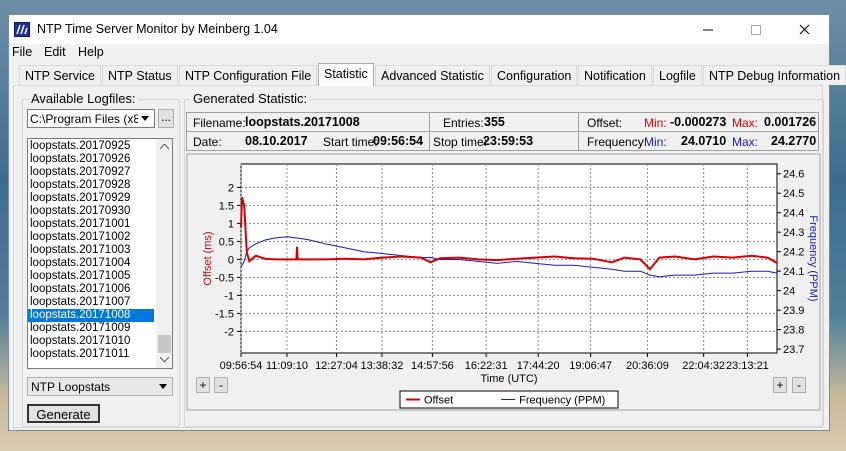 The image size is (846, 451). Describe the element at coordinates (91, 315) in the screenshot. I see `list-item: loopstats.20171008` at that location.